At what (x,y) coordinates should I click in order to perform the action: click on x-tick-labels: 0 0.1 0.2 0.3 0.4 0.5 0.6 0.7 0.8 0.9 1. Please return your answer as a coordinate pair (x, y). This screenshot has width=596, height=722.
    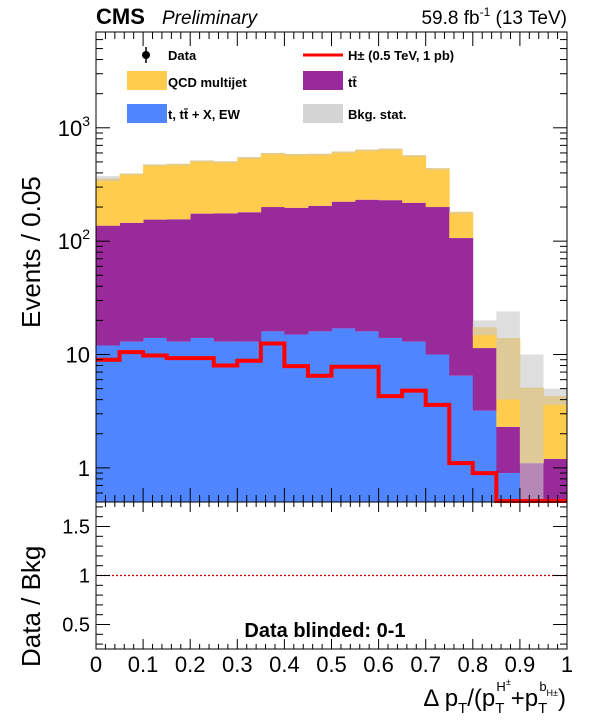
    Looking at the image, I should click on (331, 664).